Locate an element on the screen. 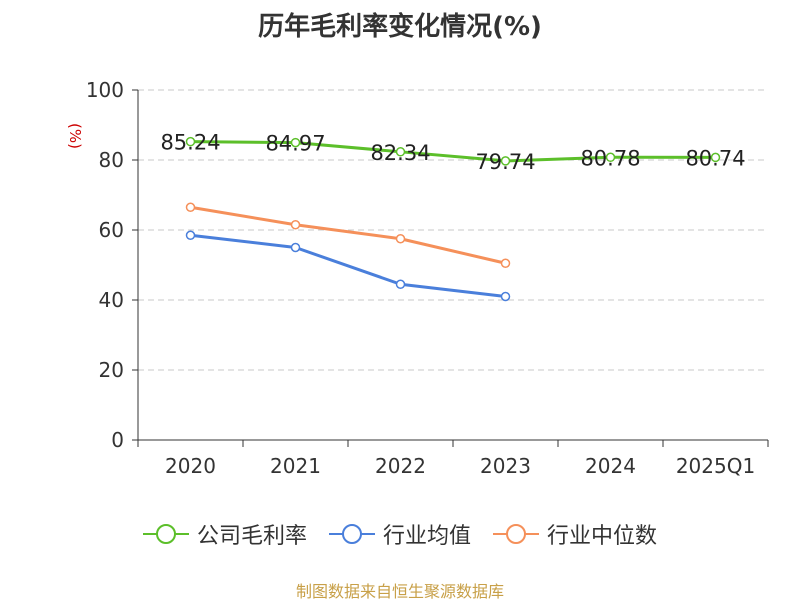 The height and width of the screenshot is (602, 800). legend-label: 行业中位数 is located at coordinates (602, 536).